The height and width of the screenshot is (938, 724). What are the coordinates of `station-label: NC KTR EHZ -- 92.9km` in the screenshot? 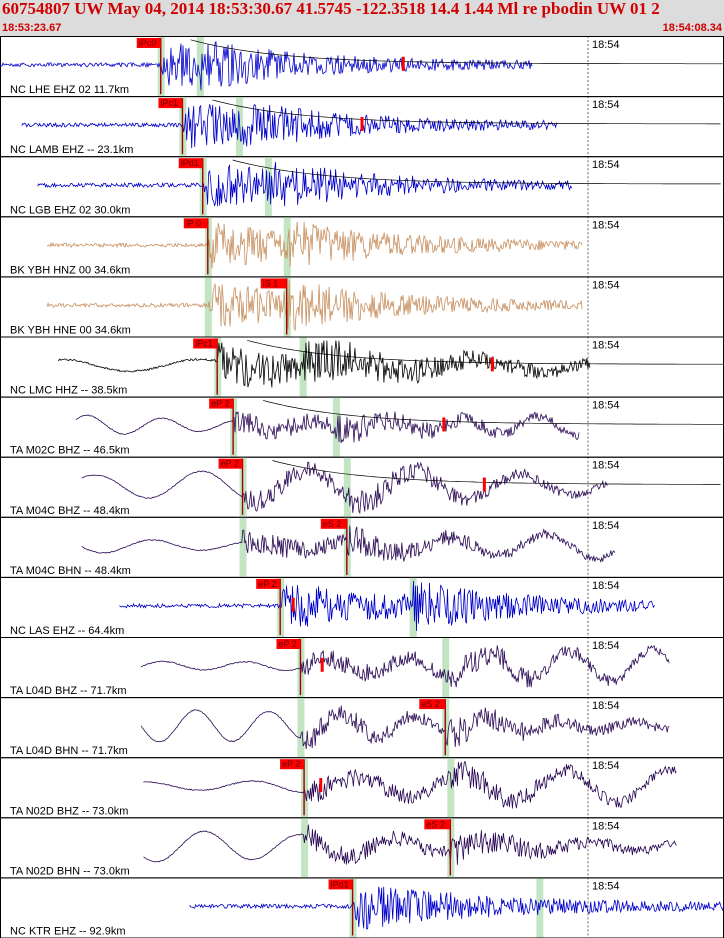 It's located at (68, 932).